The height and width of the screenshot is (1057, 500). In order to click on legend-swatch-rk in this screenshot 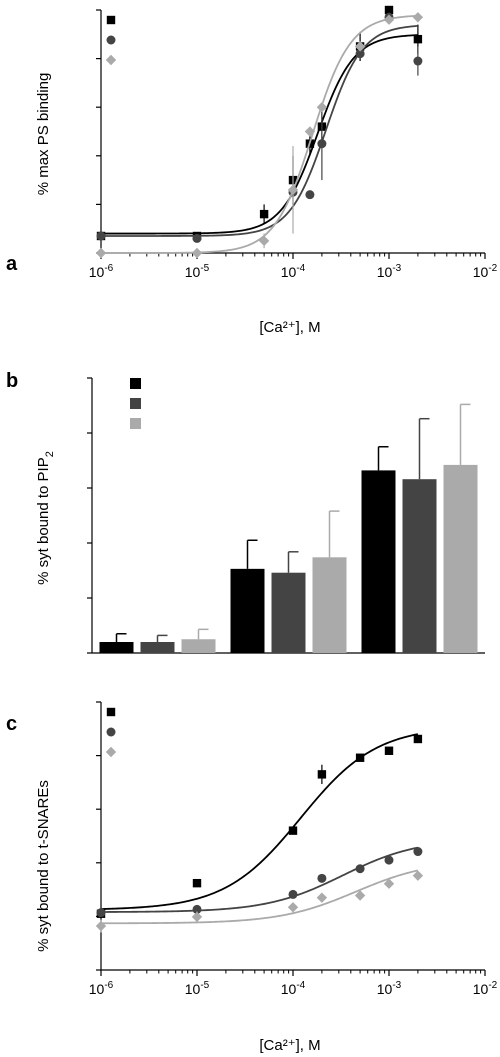, I will do `click(135, 403)`.